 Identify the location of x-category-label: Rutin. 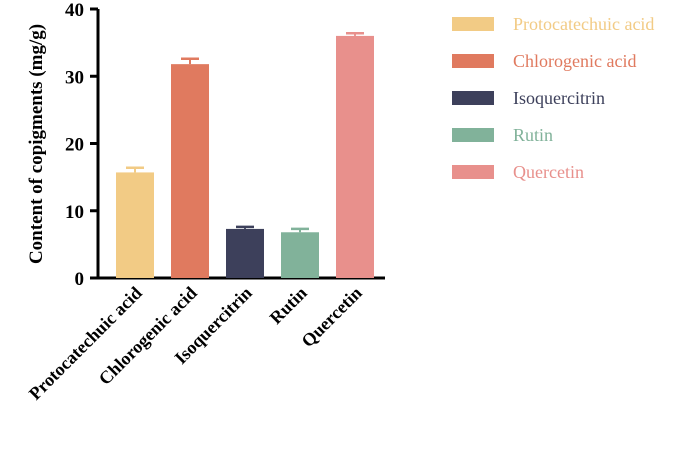
(288, 305).